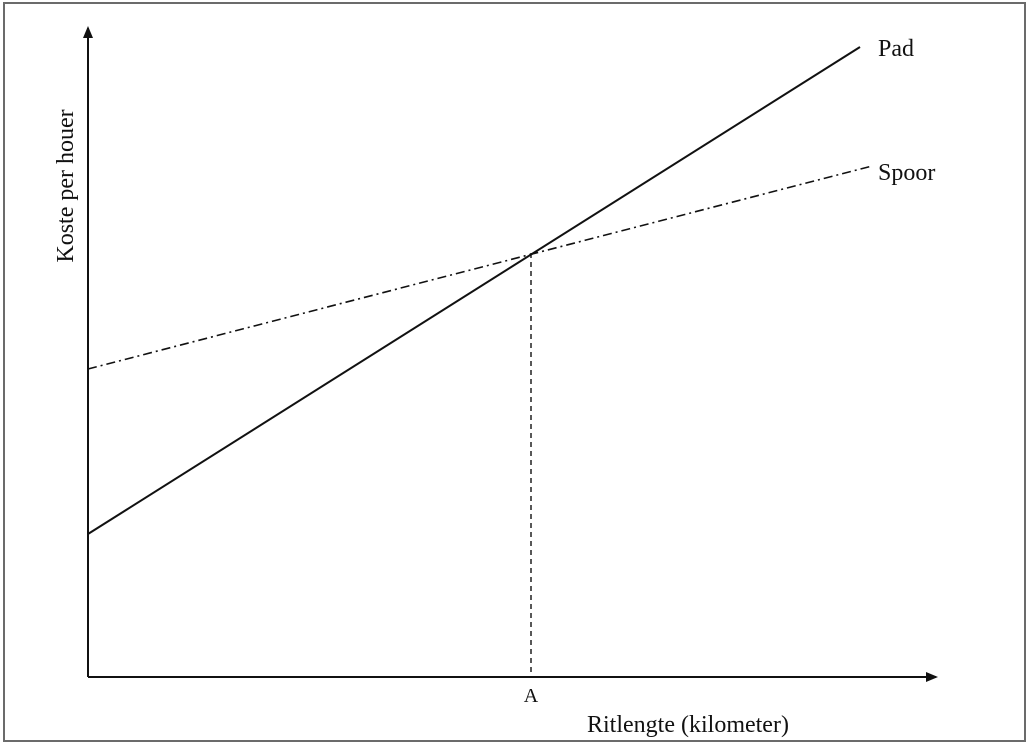 The image size is (1033, 746). I want to click on x-marker-a-label: A, so click(531, 696).